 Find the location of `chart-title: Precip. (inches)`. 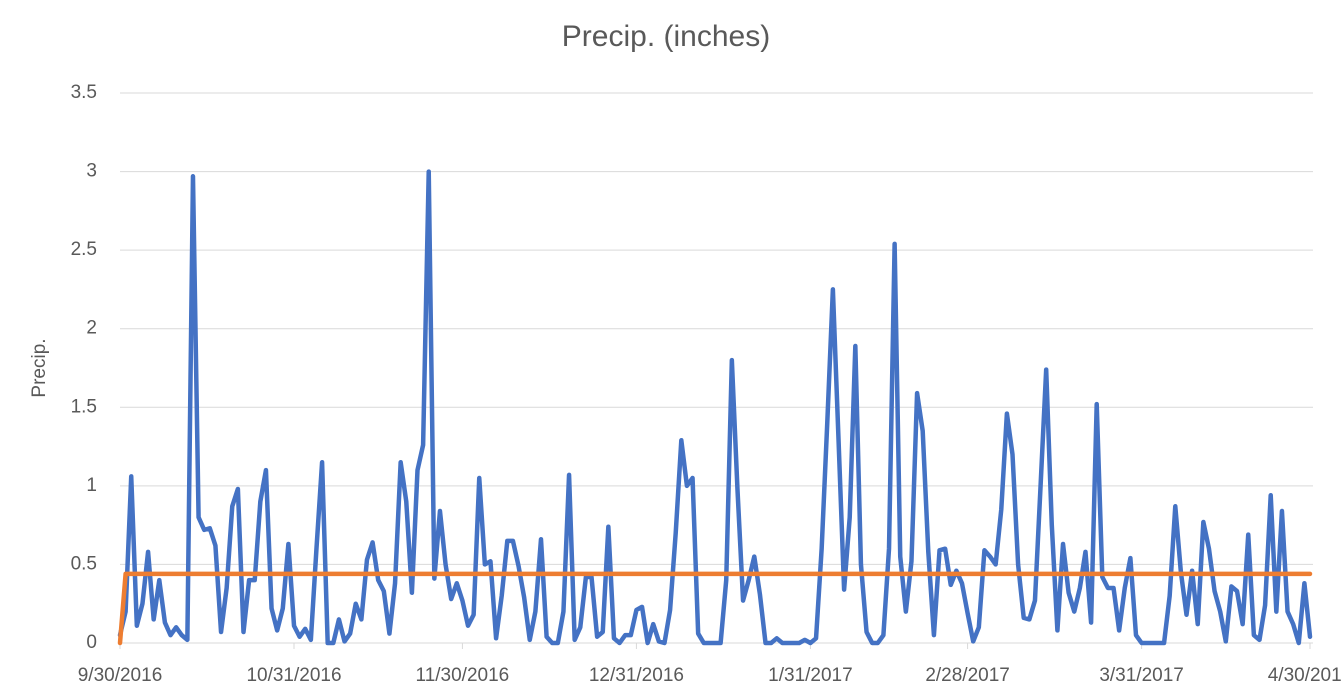

chart-title: Precip. (inches) is located at coordinates (666, 36).